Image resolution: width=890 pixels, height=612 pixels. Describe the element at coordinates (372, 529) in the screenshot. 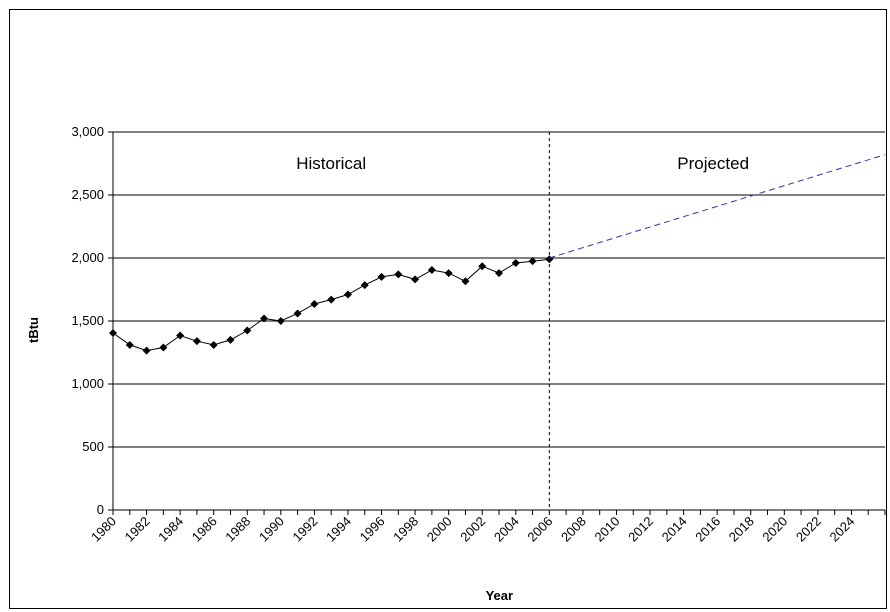

I see `x-tick-label: 1996` at that location.